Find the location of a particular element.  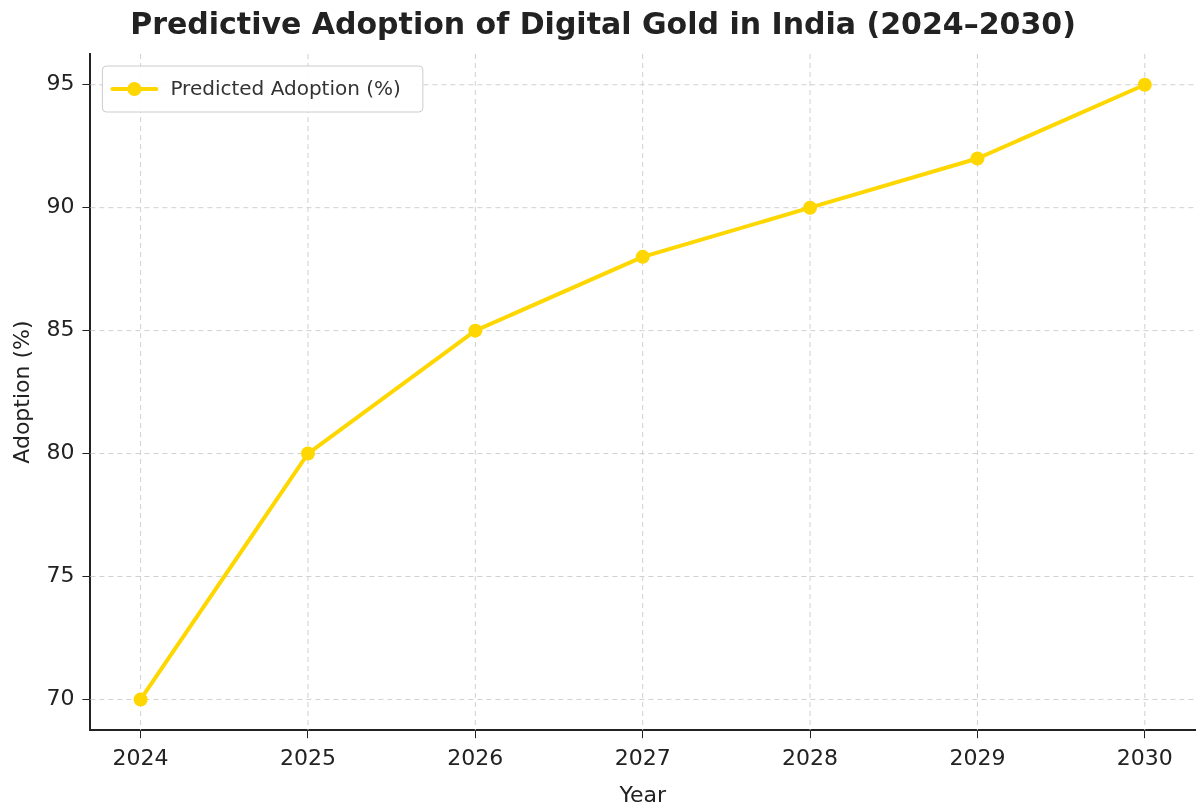

y-tick-label: 95 is located at coordinates (60, 83).